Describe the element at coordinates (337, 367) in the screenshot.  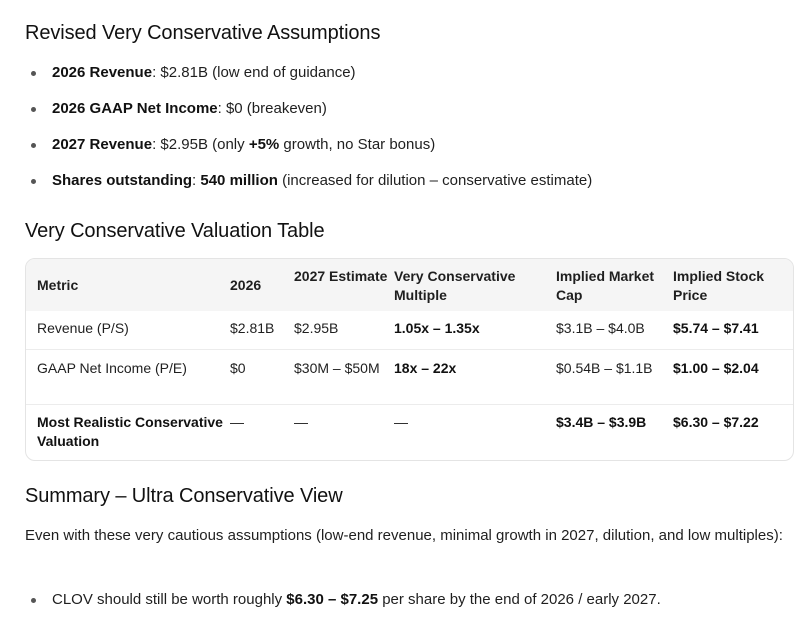
I see `table-cell: $30M – $50M` at that location.